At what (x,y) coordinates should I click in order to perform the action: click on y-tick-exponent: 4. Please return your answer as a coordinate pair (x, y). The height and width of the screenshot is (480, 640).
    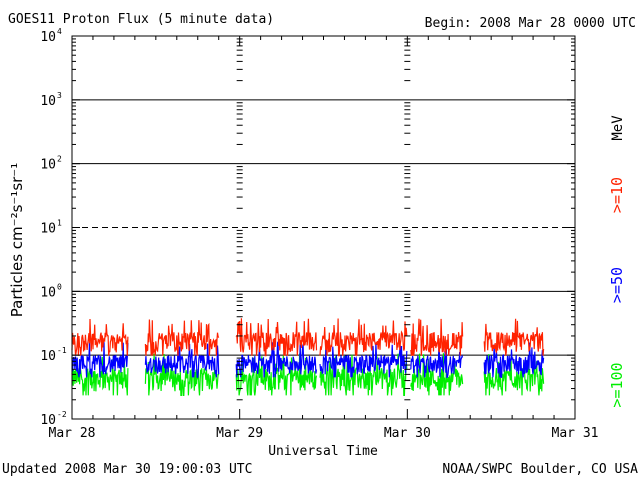
    Looking at the image, I should click on (59, 31).